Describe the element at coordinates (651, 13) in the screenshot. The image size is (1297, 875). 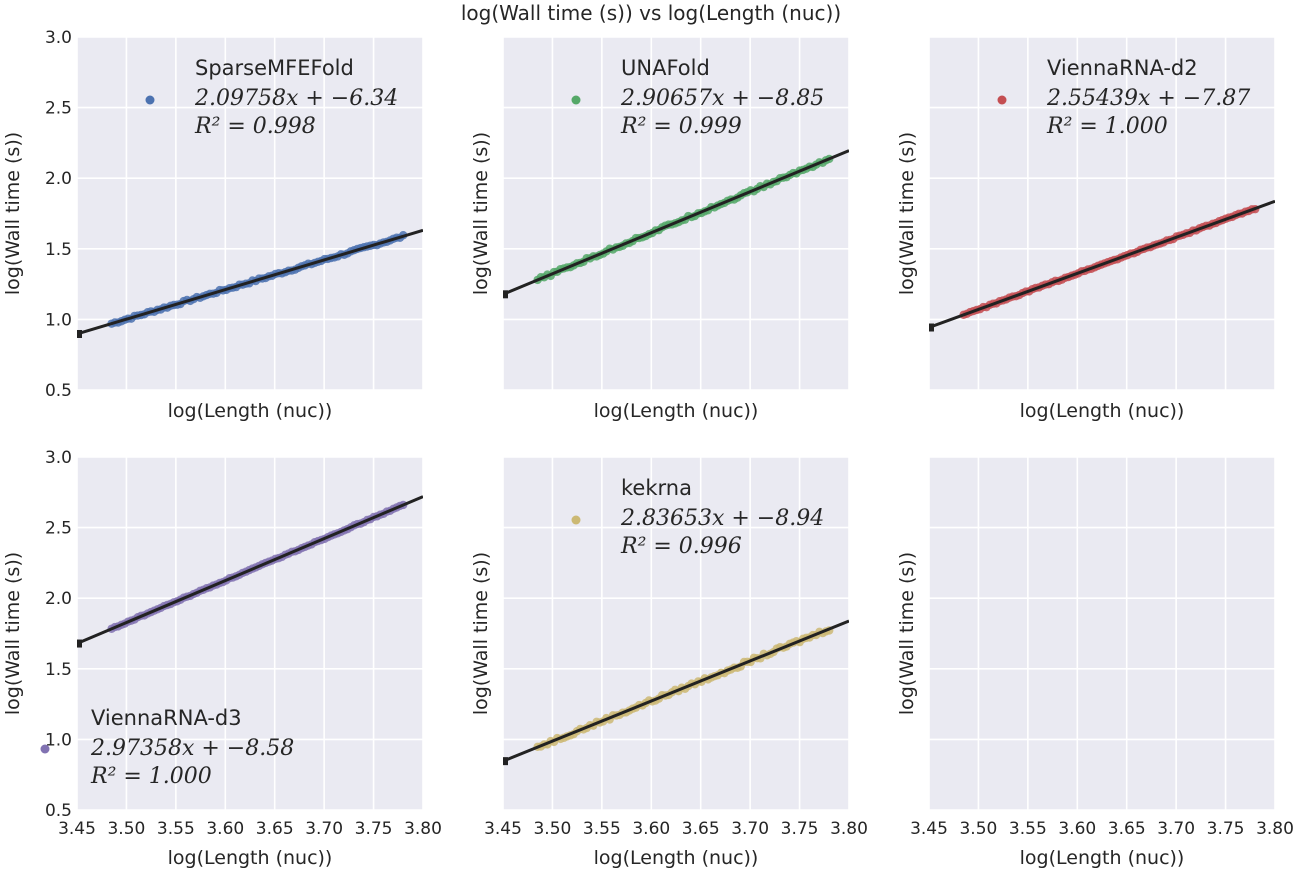
I see `figure-title: log(Wall time (s)) vs log(Length (nuc))` at that location.